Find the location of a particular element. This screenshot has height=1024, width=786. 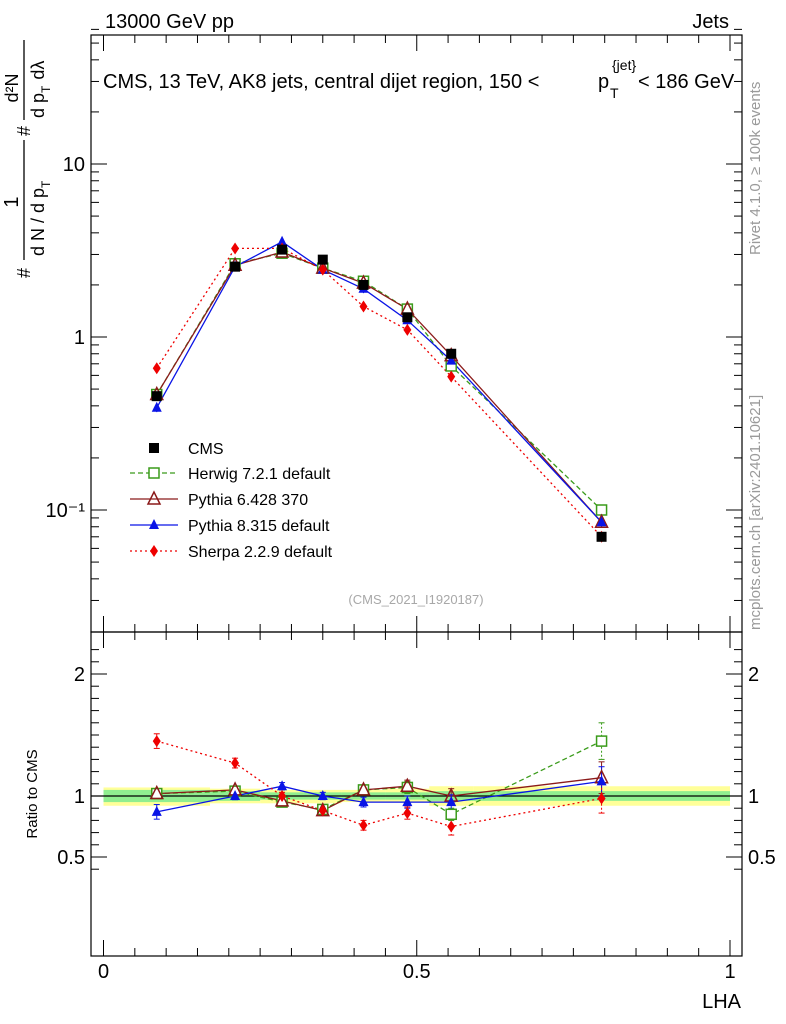

y-label-hash-2: # is located at coordinates (24, 131).